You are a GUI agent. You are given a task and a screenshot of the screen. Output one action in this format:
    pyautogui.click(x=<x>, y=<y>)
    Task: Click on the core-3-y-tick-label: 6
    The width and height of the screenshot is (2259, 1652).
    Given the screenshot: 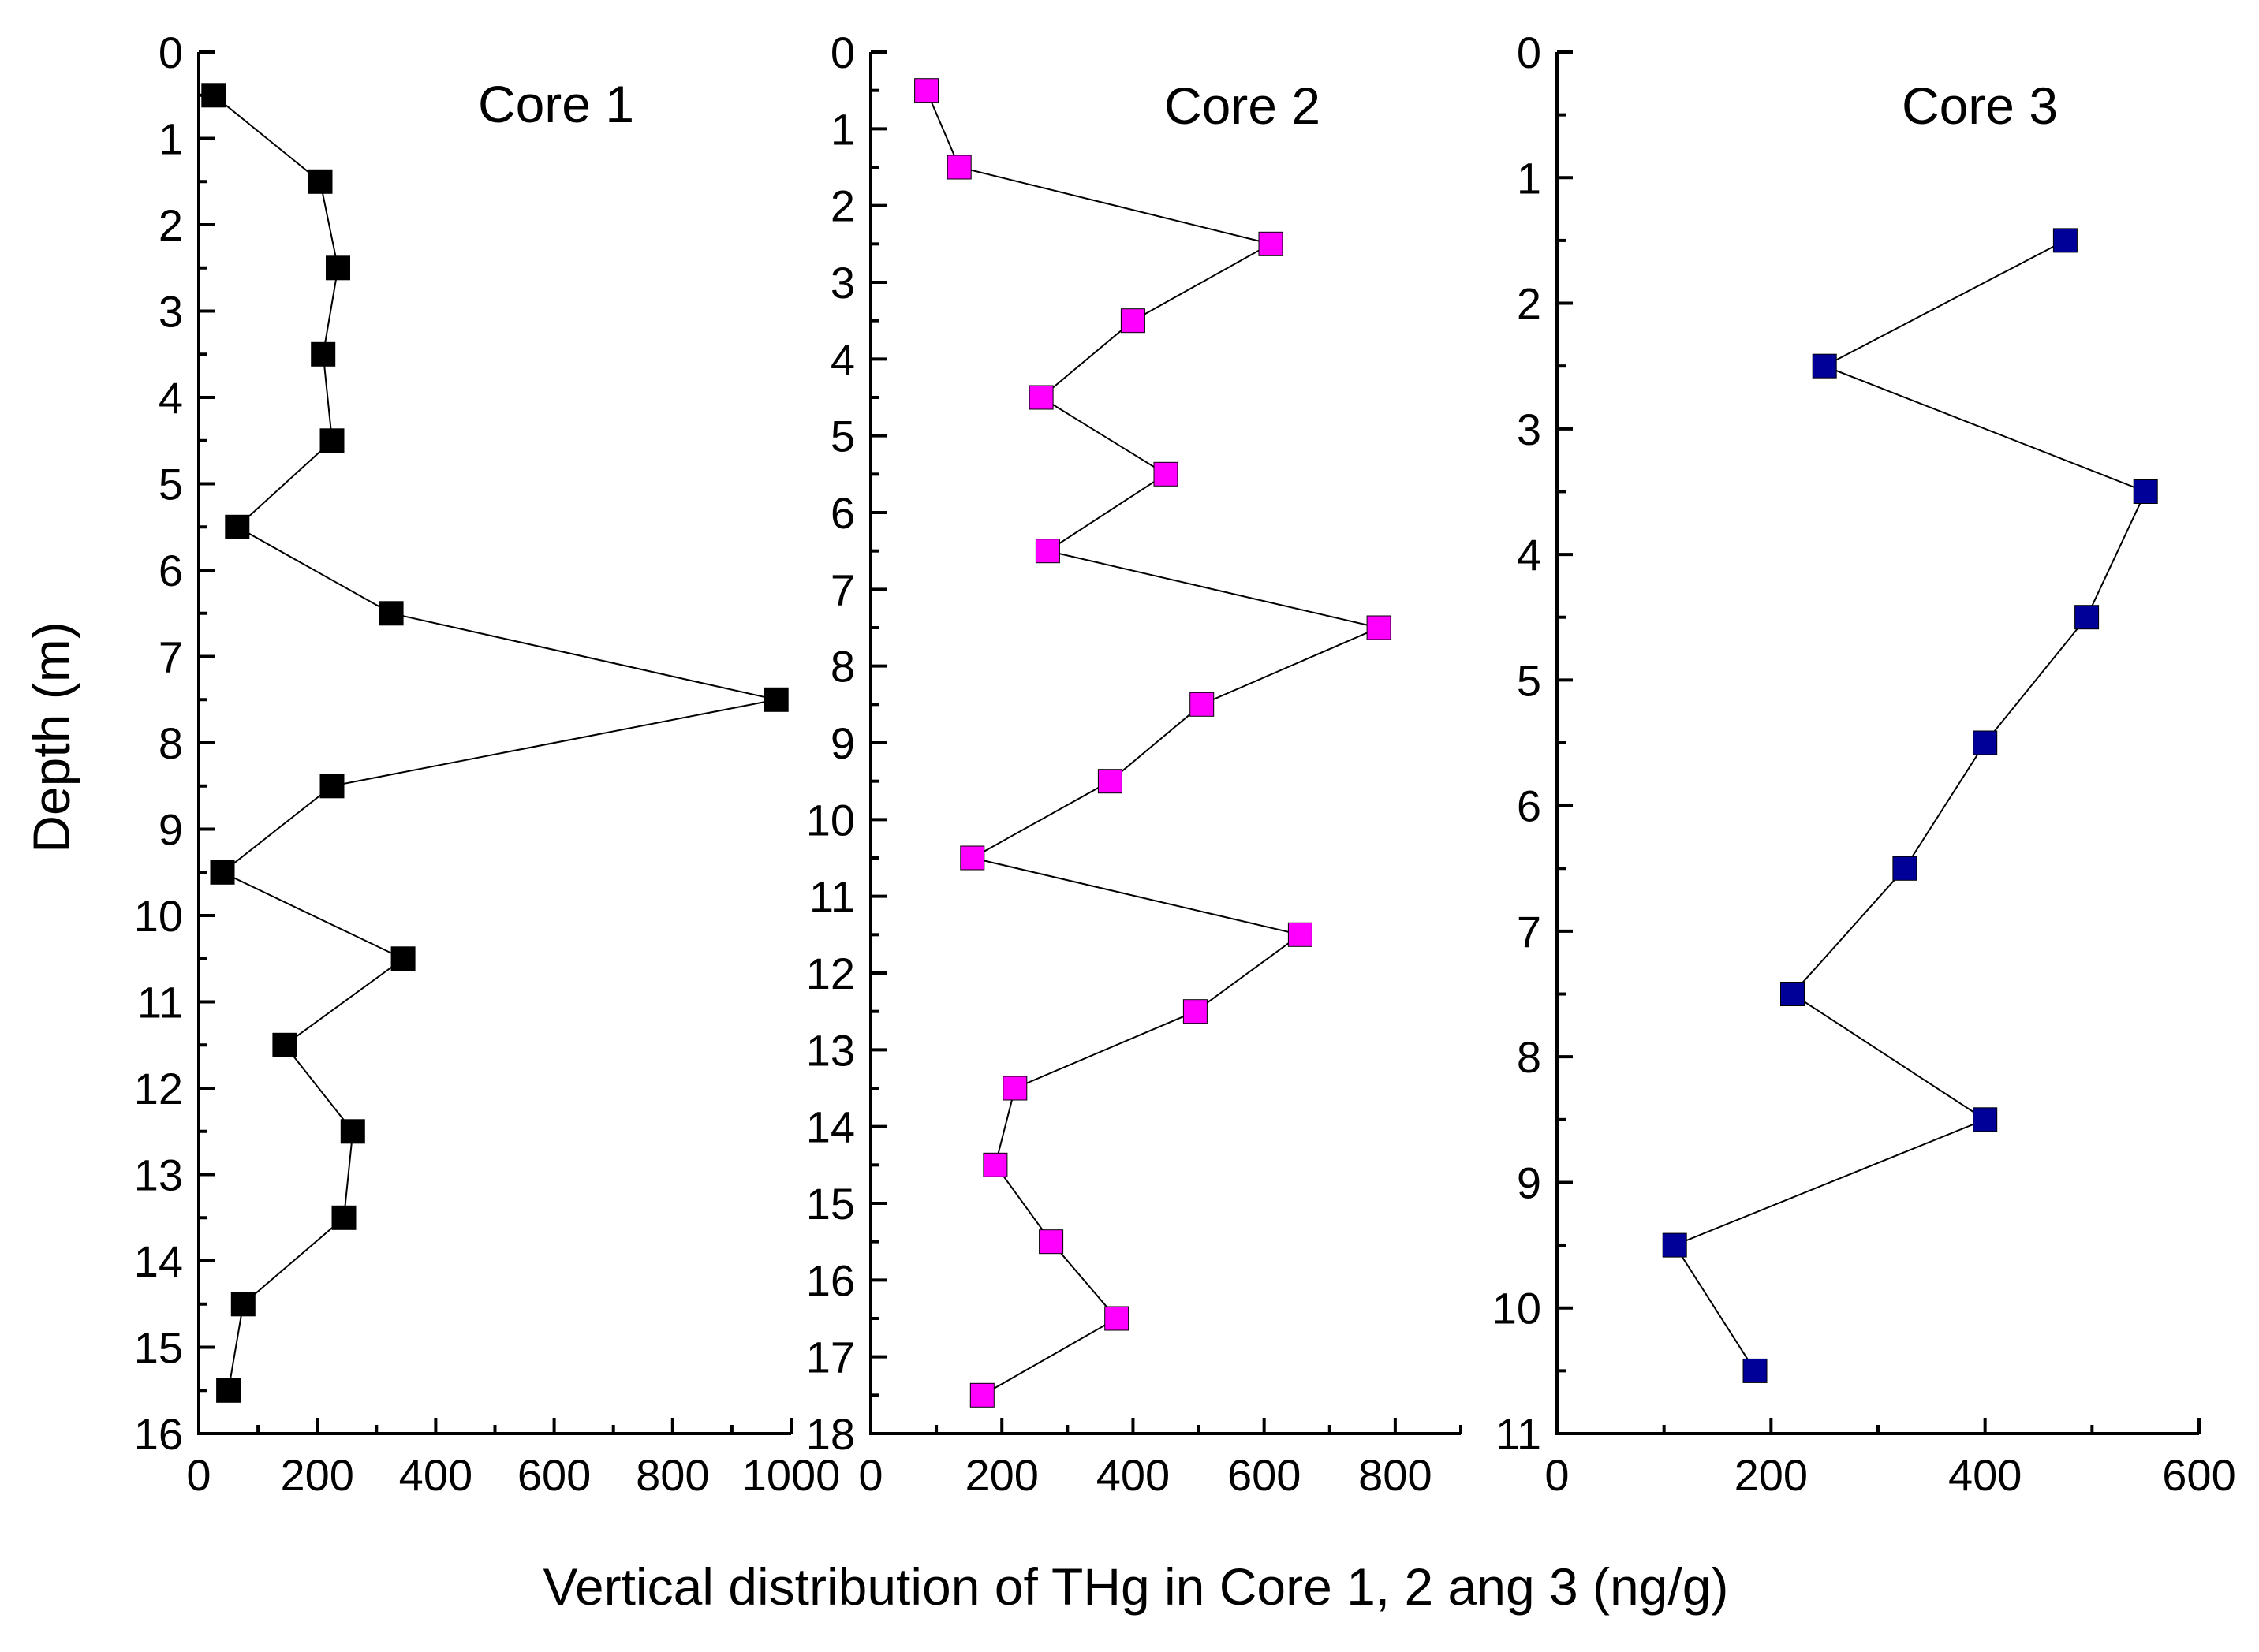 What is the action you would take?
    pyautogui.click(x=1529, y=806)
    